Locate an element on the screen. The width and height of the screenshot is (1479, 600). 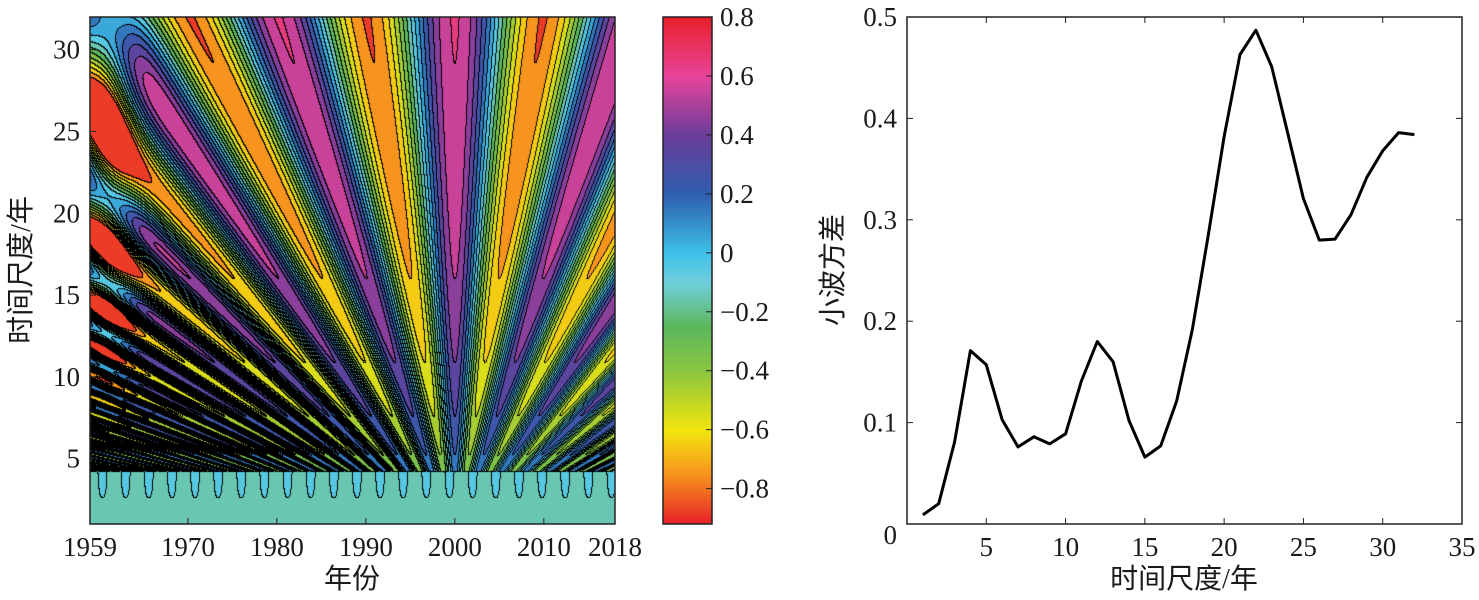
colorbar-tick-label: −0.4 is located at coordinates (744, 371).